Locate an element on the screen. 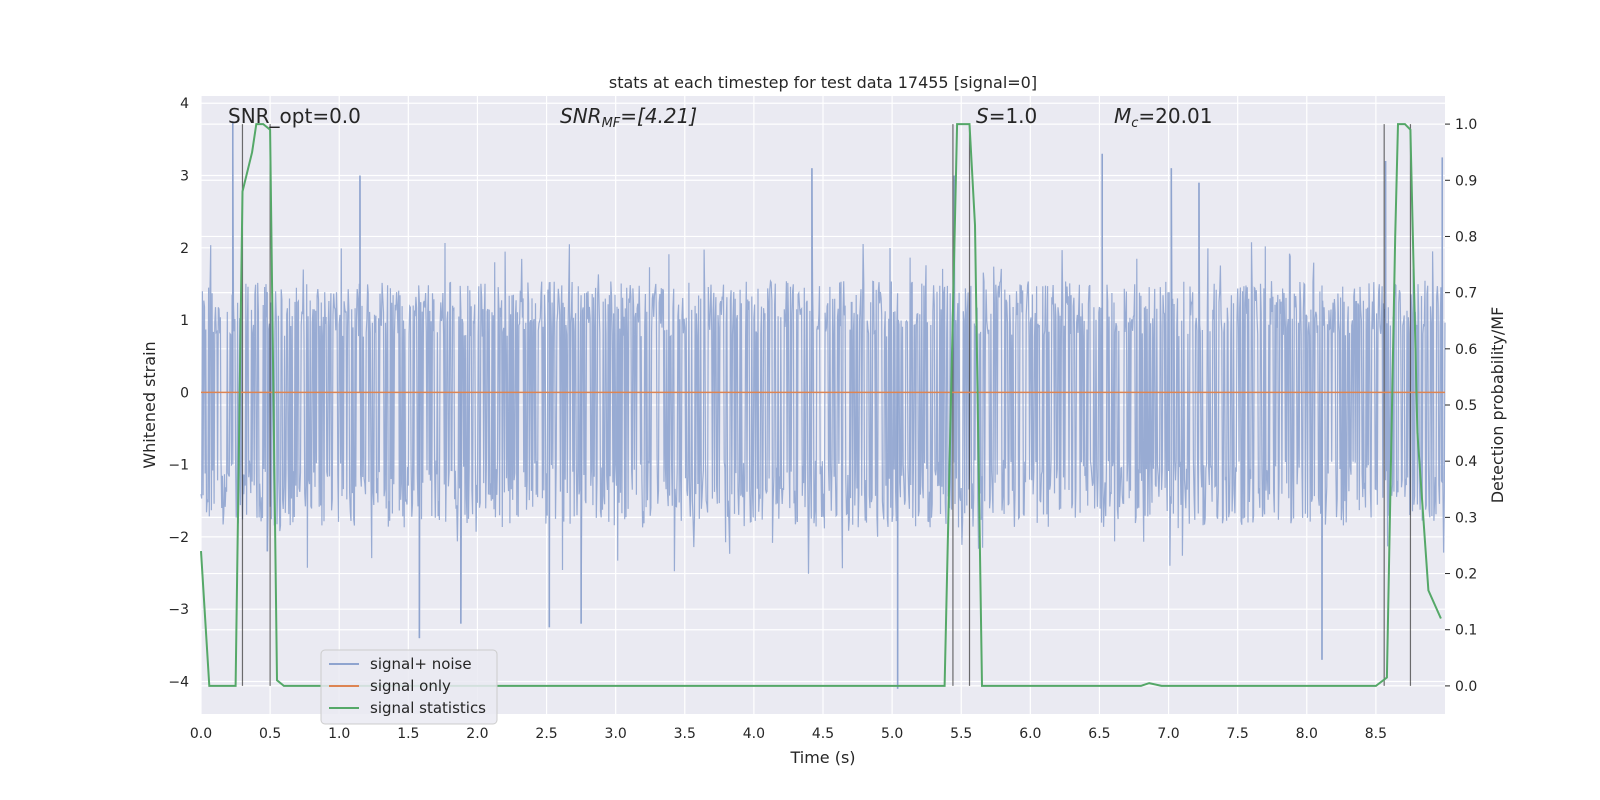 Image resolution: width=1600 pixels, height=800 pixels. x-tick-label-2: 1.0 is located at coordinates (339, 734).